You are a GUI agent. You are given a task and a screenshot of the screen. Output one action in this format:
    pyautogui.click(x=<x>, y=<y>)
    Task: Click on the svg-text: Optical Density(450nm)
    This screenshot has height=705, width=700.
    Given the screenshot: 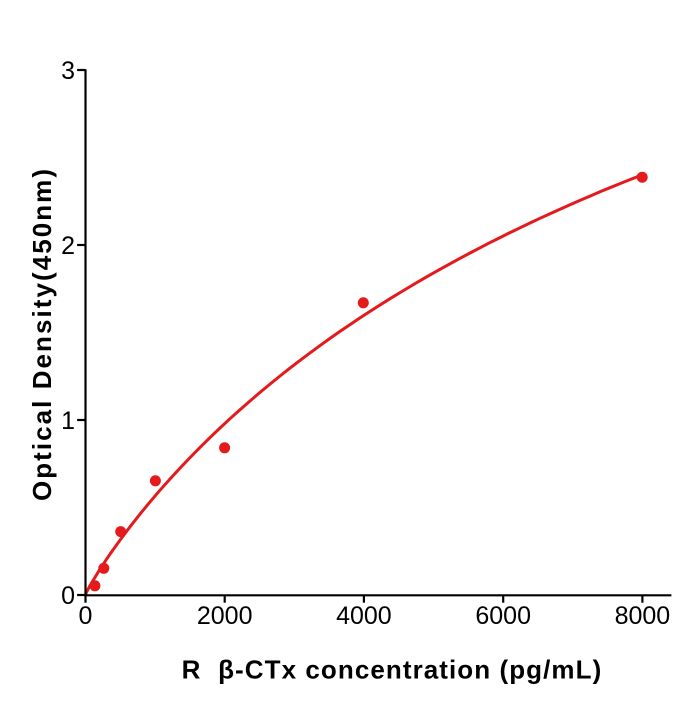 What is the action you would take?
    pyautogui.click(x=42, y=334)
    